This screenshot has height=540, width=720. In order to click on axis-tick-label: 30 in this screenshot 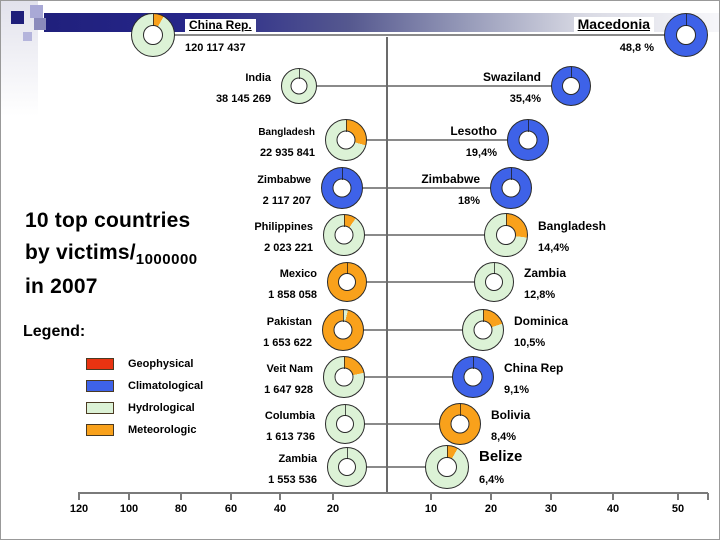, I will do `click(551, 509)`.